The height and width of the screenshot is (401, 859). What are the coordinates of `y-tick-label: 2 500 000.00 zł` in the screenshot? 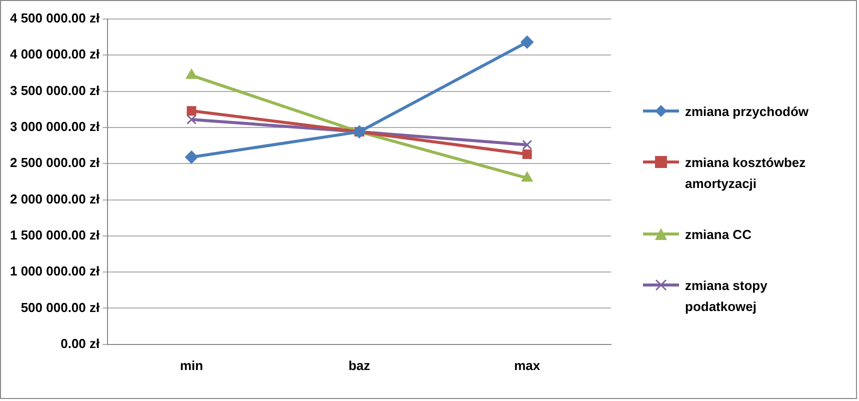 It's located at (55, 162).